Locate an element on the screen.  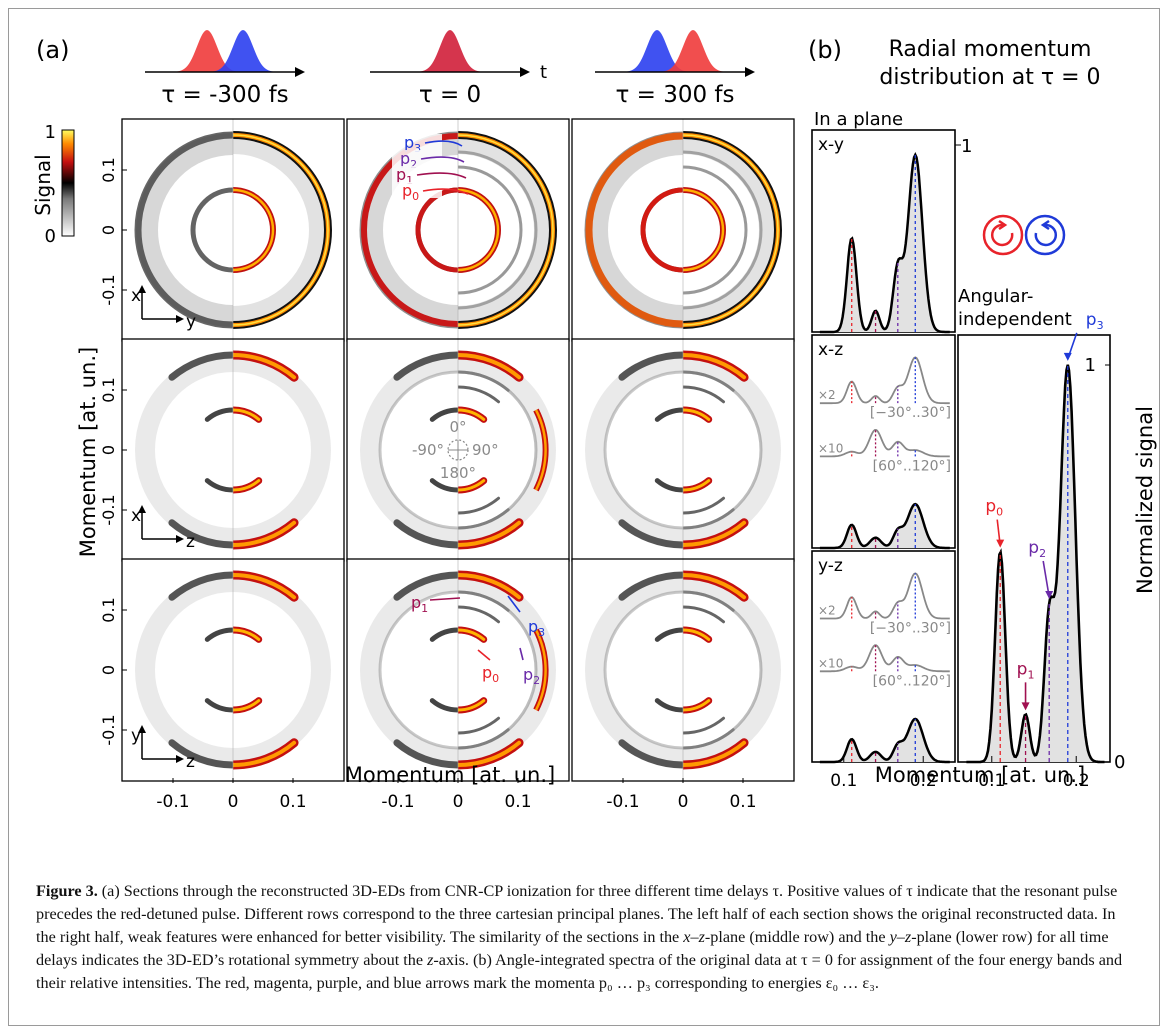
time-axis-arrow is located at coordinates (525, 72).